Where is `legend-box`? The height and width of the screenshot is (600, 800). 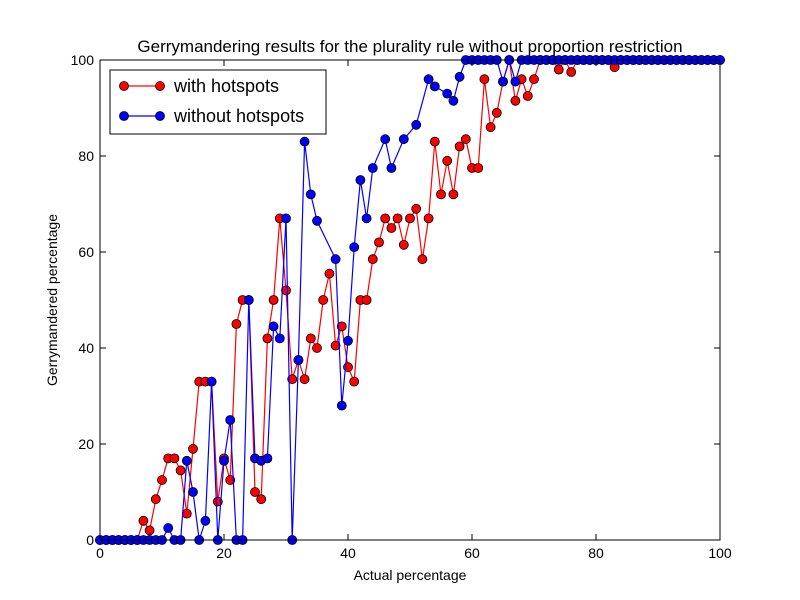 legend-box is located at coordinates (218, 102).